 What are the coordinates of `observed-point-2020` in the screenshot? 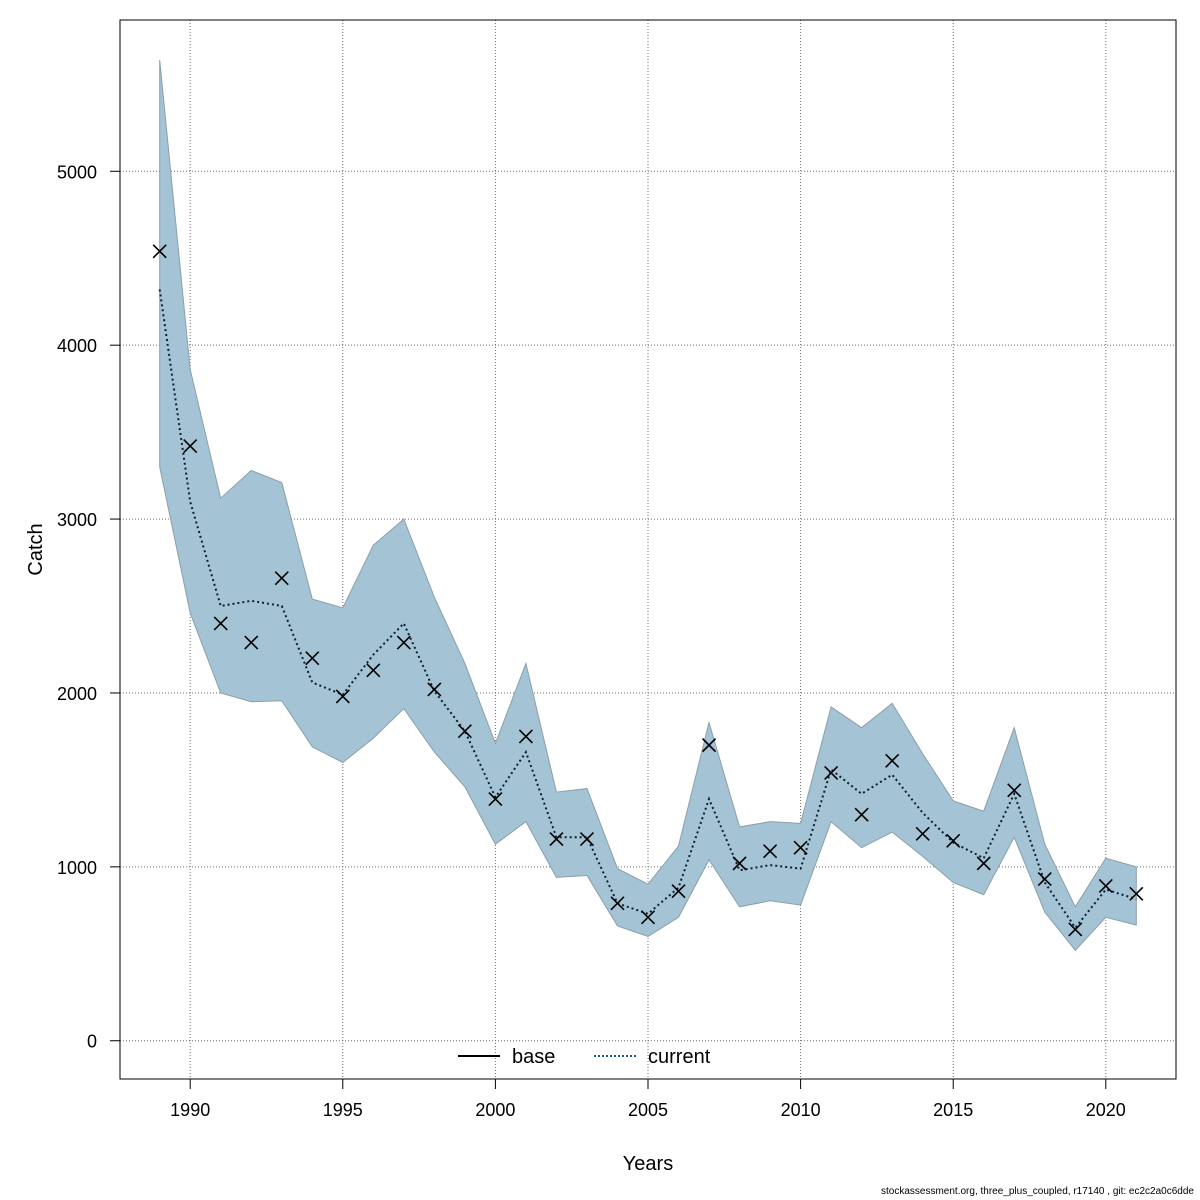 It's located at (1105, 886).